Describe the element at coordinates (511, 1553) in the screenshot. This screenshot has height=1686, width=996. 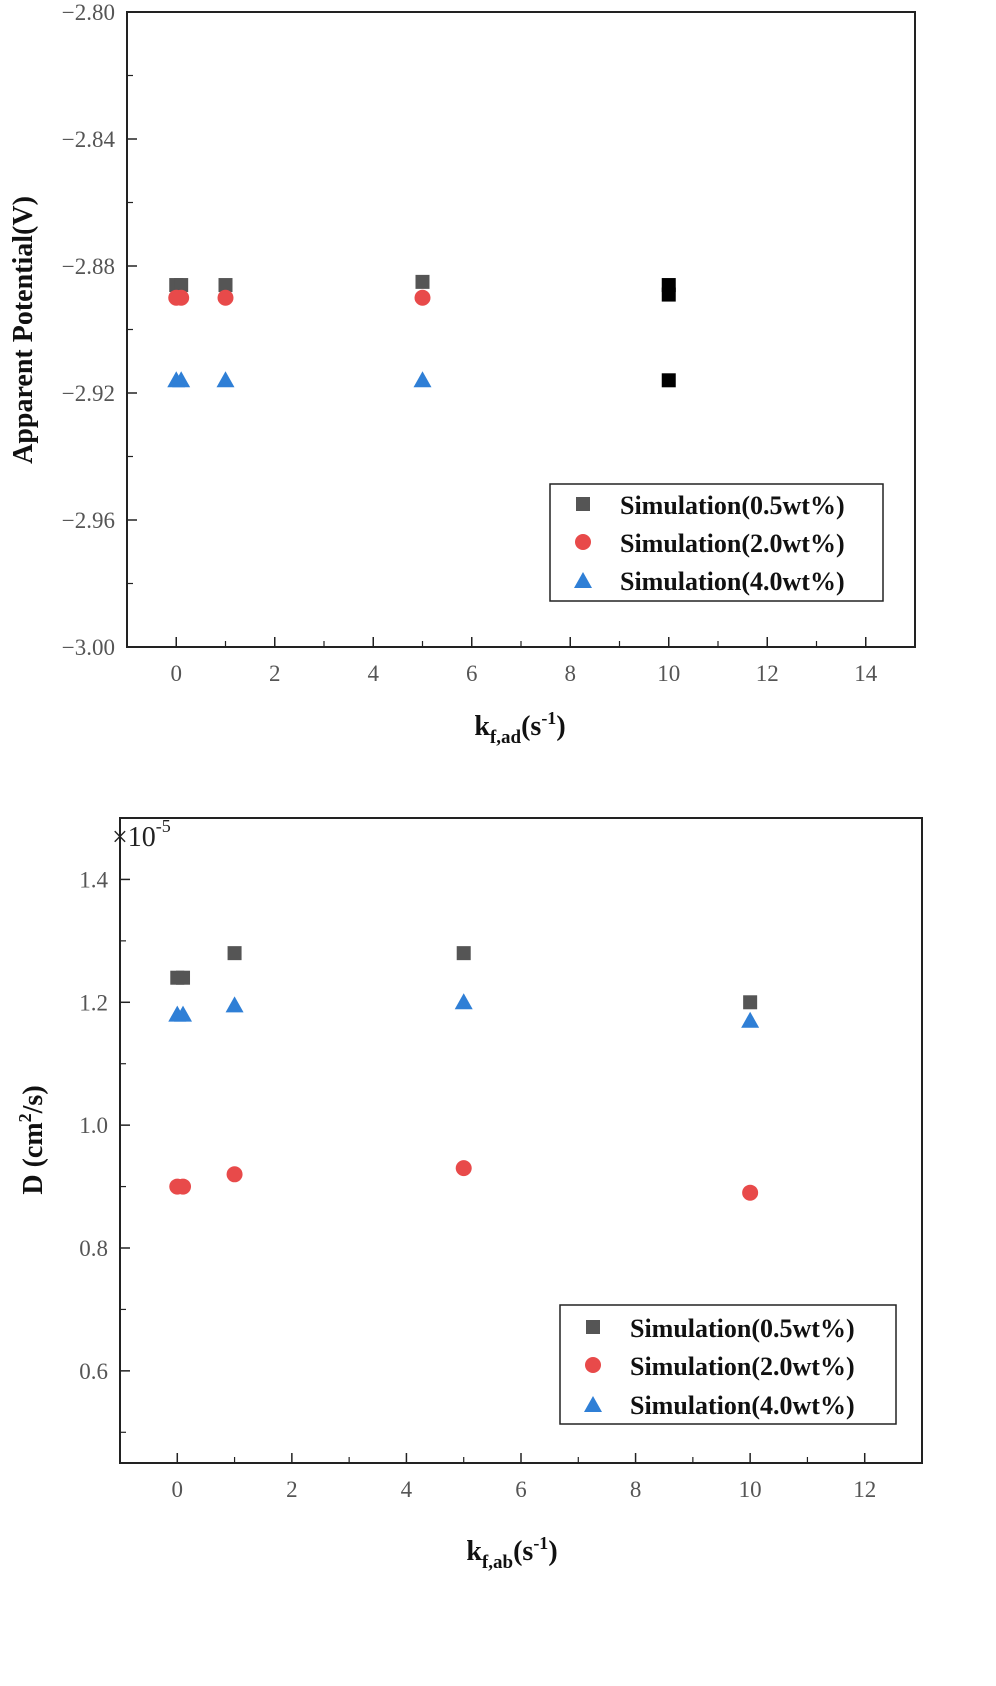
I see `x-axis-title: kf,ab(s-1)` at that location.